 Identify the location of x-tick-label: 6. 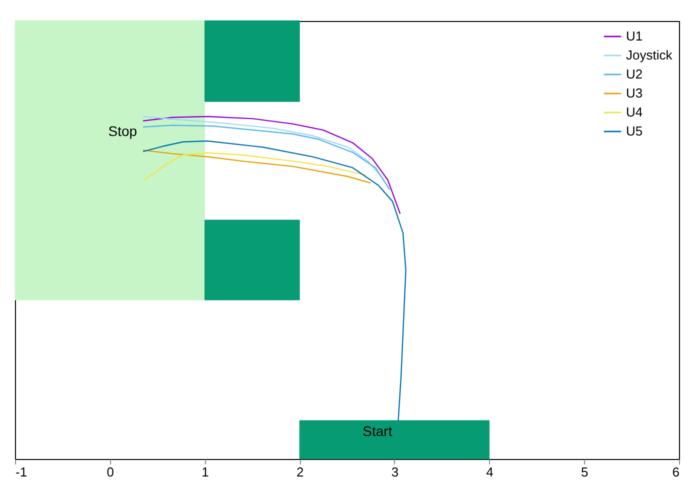
(676, 472).